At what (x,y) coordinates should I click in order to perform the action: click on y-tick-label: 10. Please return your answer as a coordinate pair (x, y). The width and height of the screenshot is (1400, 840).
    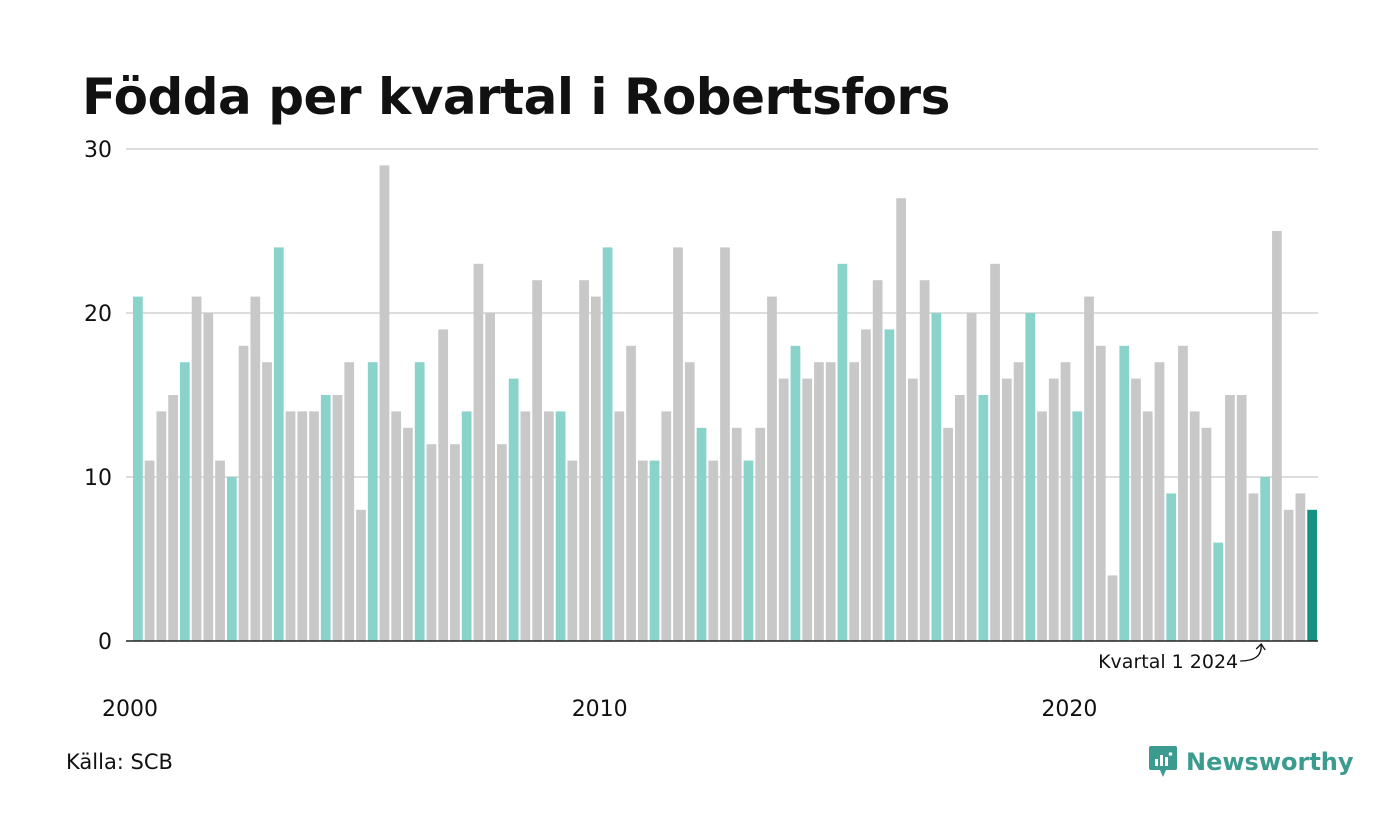
    Looking at the image, I should click on (98, 478).